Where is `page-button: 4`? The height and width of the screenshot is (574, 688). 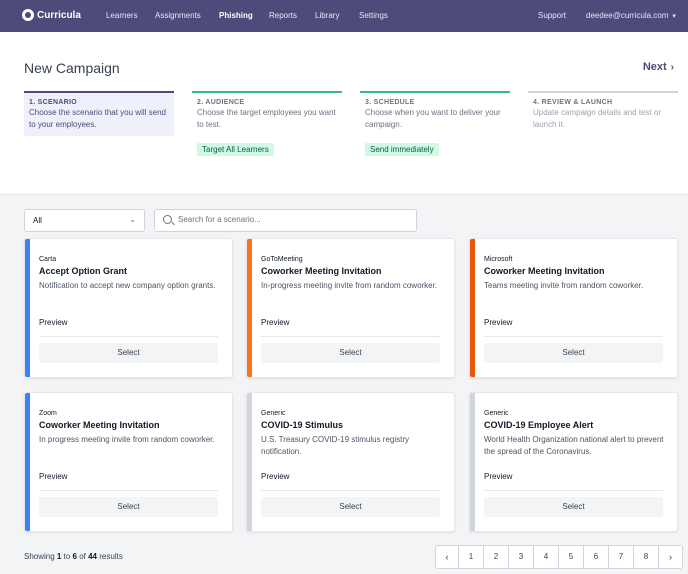
page-button: 4 is located at coordinates (546, 557).